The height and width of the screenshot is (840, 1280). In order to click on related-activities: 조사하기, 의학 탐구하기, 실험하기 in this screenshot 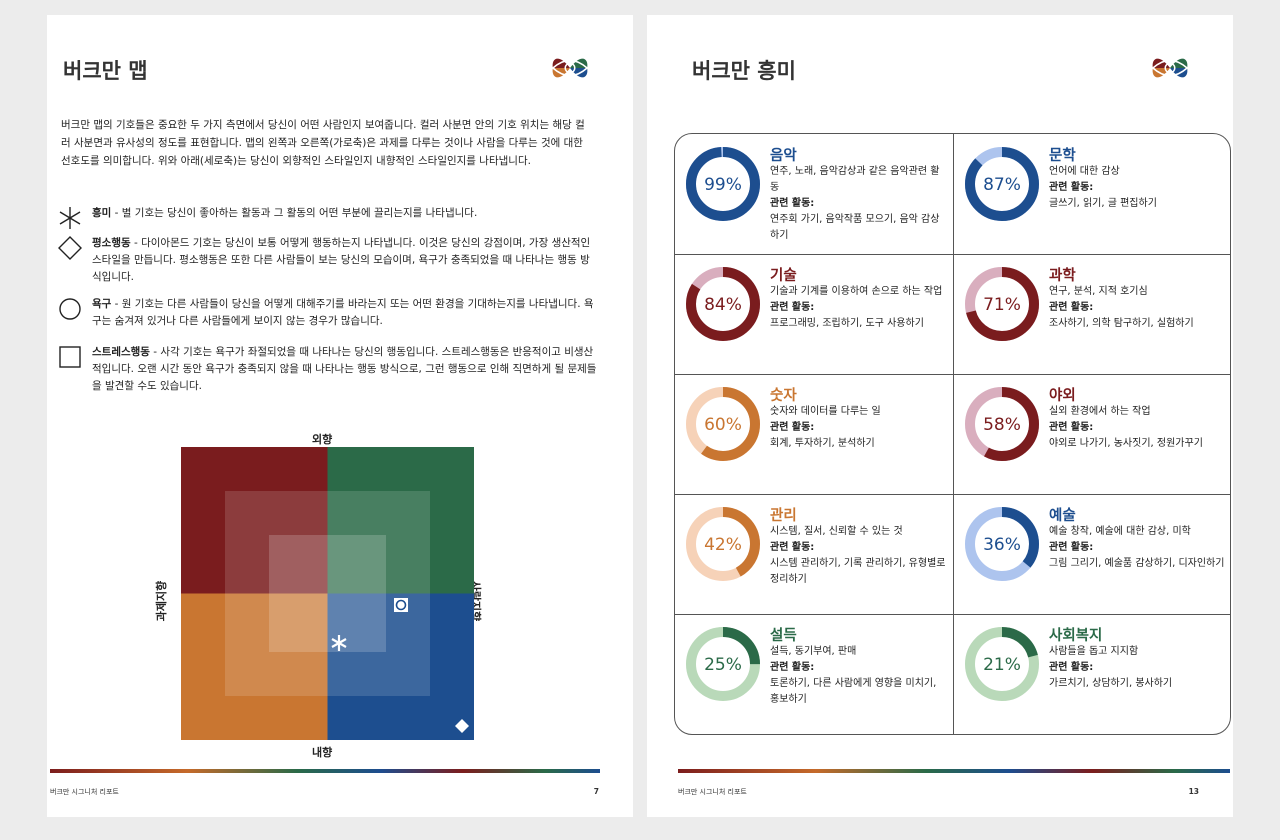, I will do `click(1121, 323)`.